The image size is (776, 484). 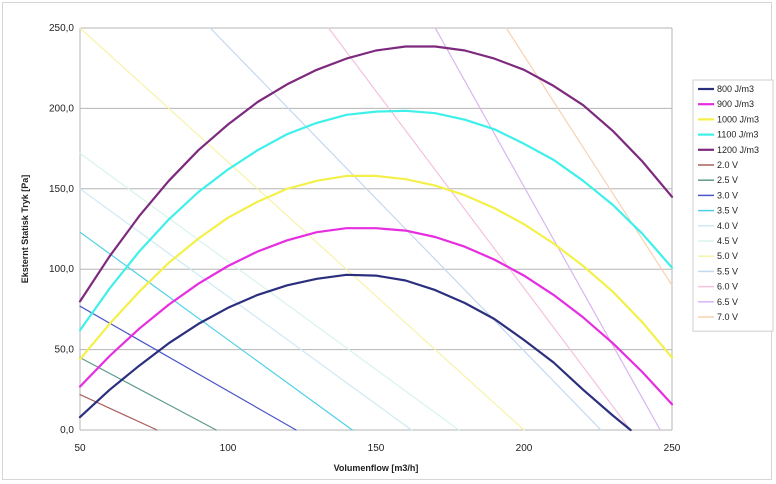 I want to click on legend-label: 1000 J/m3, so click(x=738, y=119).